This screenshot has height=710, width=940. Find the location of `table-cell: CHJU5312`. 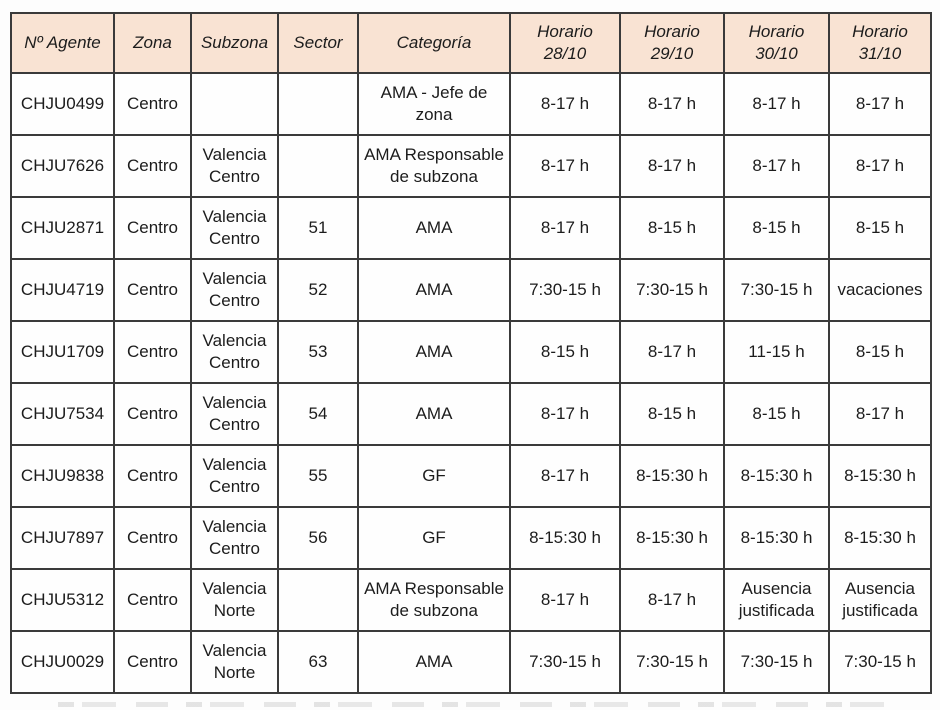

table-cell: CHJU5312 is located at coordinates (62, 600).